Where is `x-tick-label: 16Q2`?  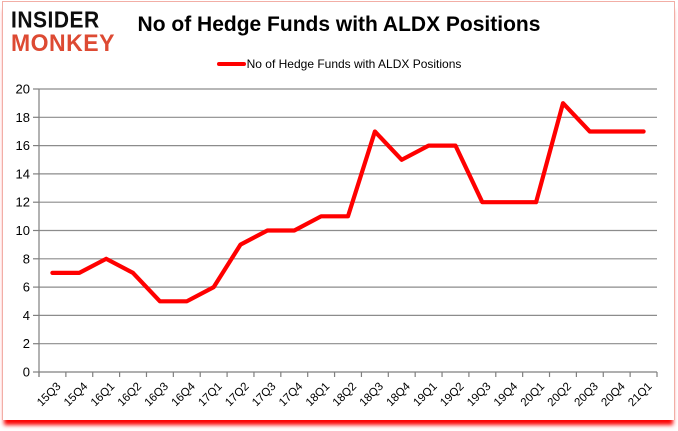
x-tick-label: 16Q2 is located at coordinates (130, 395).